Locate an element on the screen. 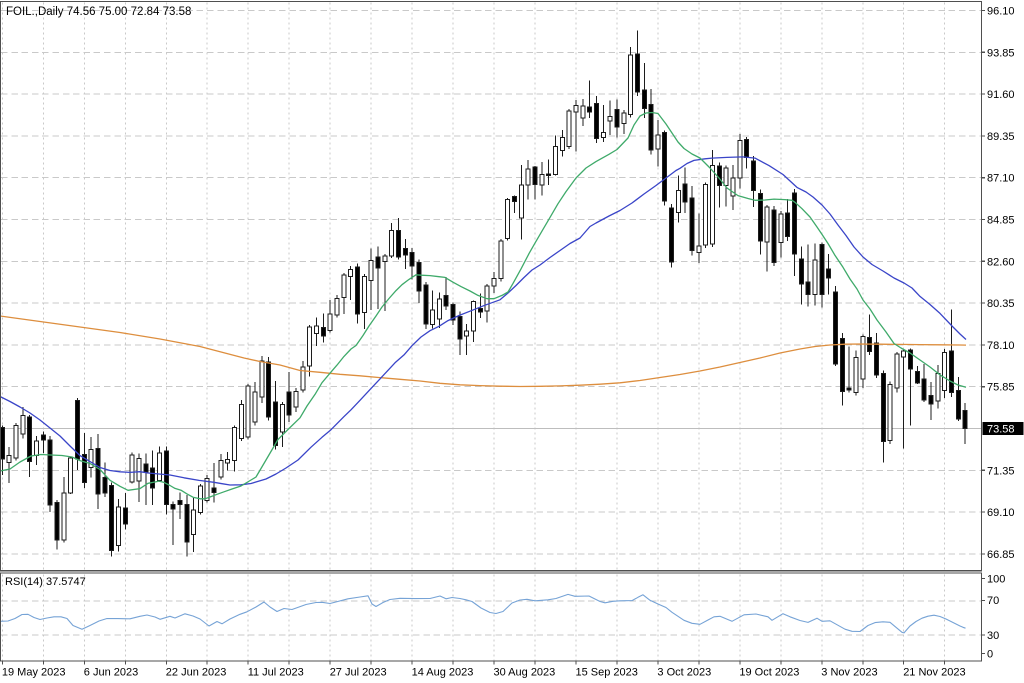 The height and width of the screenshot is (683, 1024). svg-text: 89.35 is located at coordinates (1001, 137).